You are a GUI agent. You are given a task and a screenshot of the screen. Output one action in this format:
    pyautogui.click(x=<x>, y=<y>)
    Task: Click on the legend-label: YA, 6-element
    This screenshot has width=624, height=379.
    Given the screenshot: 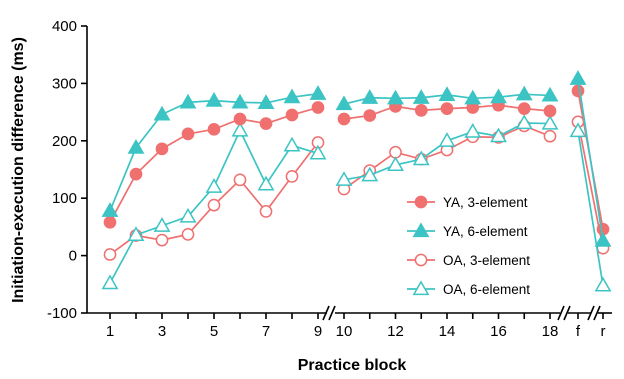 What is the action you would take?
    pyautogui.click(x=485, y=231)
    